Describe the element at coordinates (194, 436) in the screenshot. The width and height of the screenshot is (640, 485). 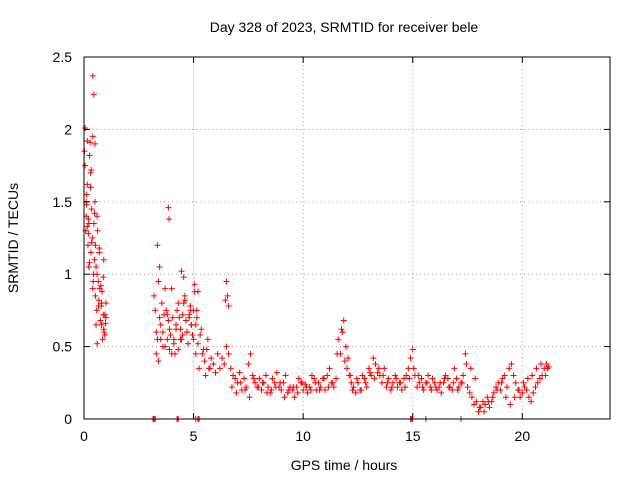
I see `x-tick-label: 5` at that location.